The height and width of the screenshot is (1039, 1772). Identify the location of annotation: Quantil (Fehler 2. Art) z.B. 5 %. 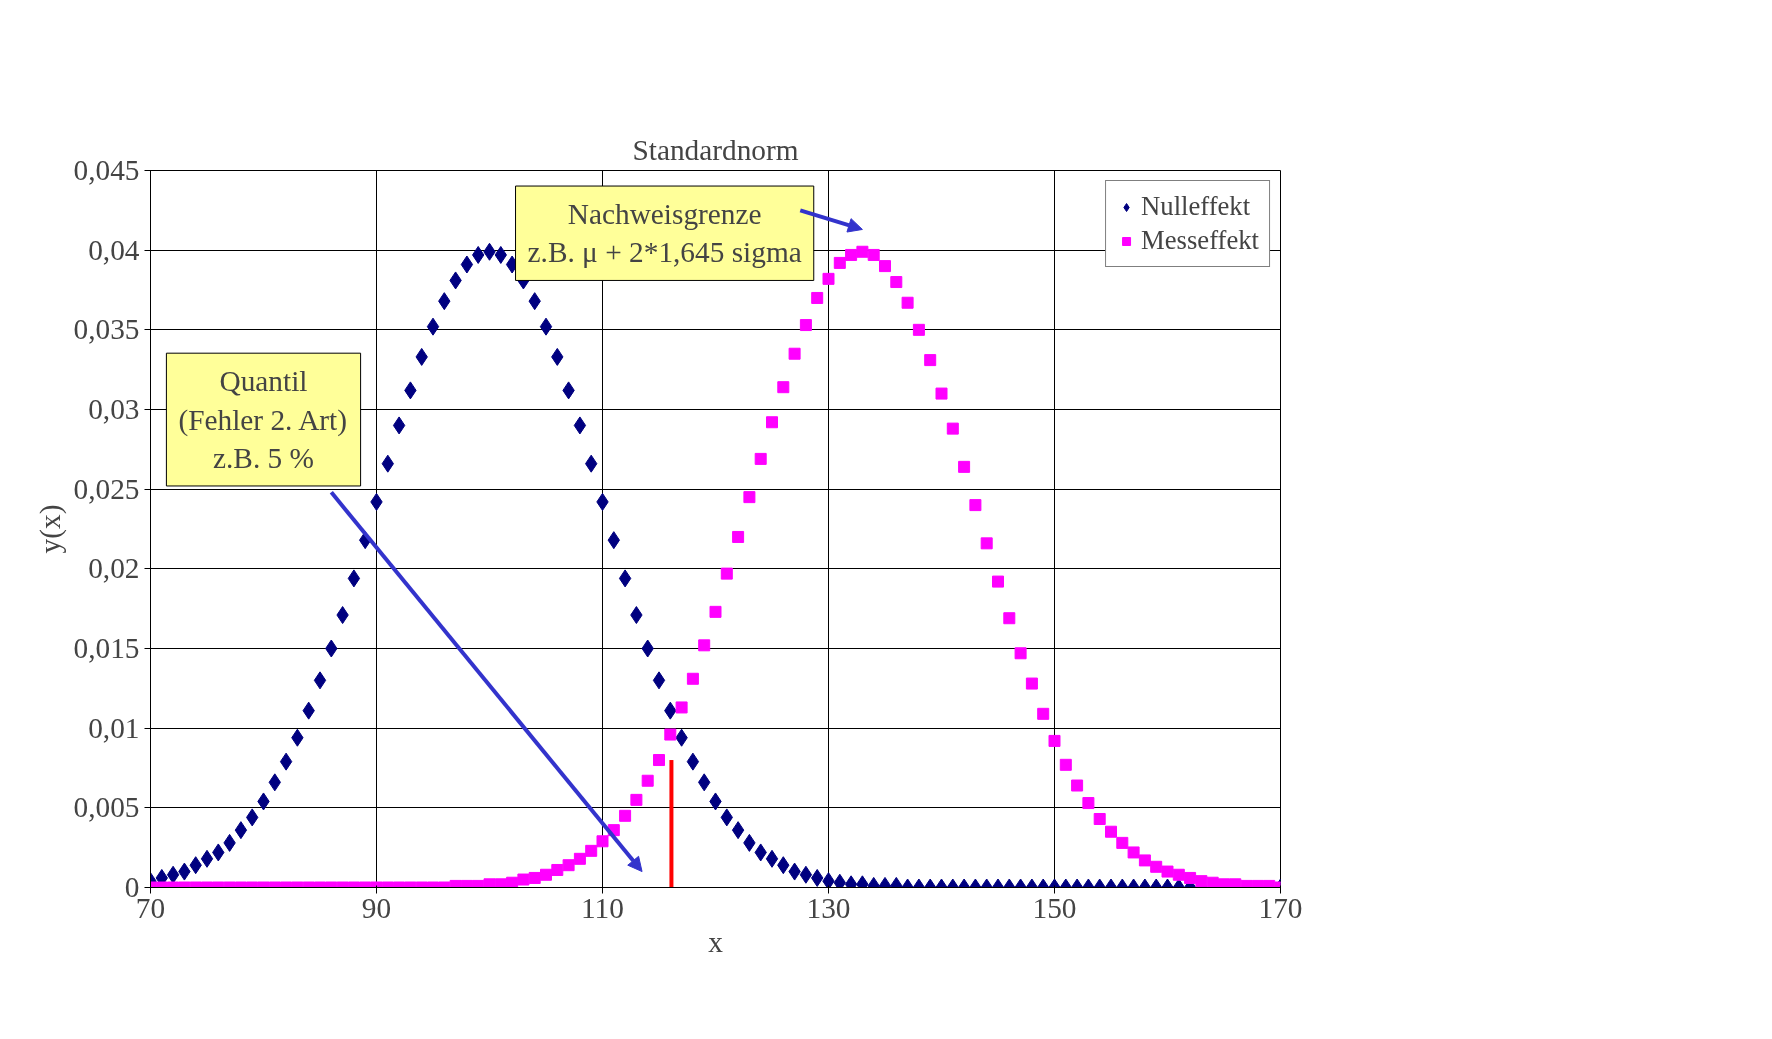
(262, 419).